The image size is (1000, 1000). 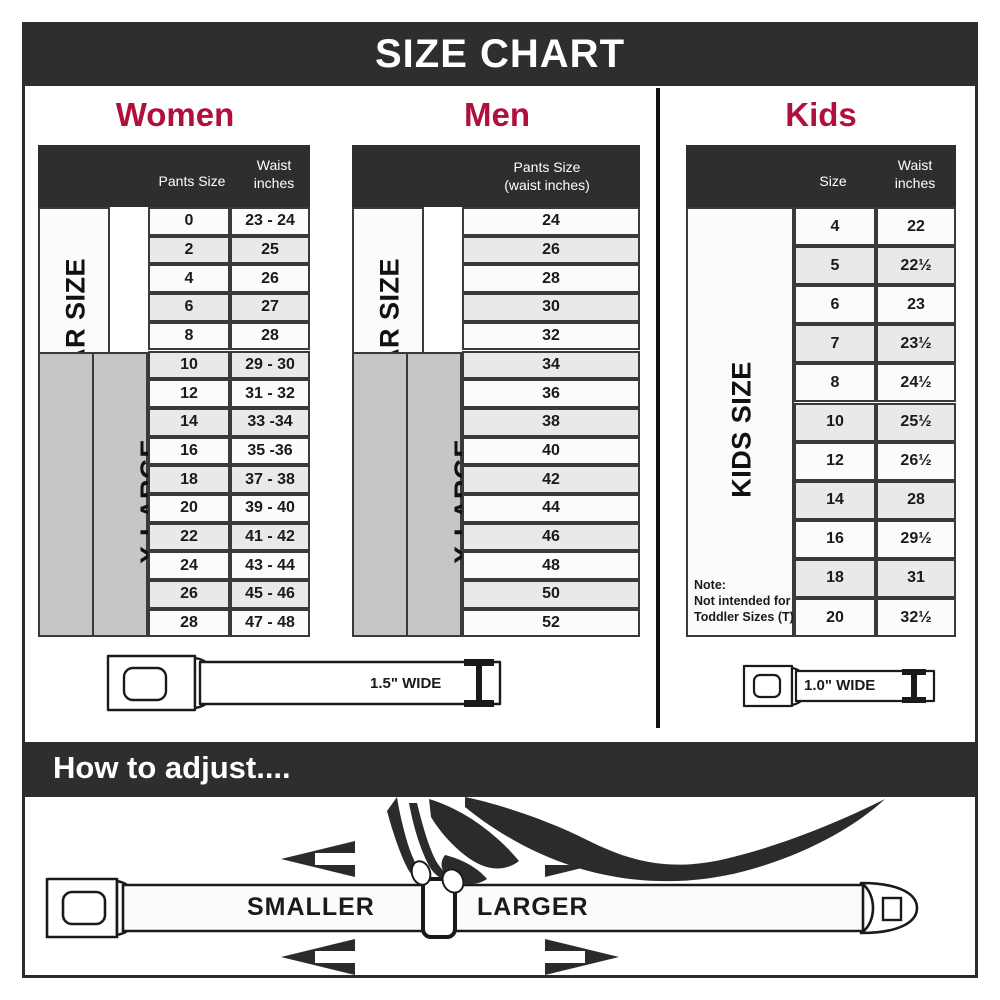 What do you see at coordinates (229, 508) in the screenshot?
I see `women-row: 20 39 - 40` at bounding box center [229, 508].